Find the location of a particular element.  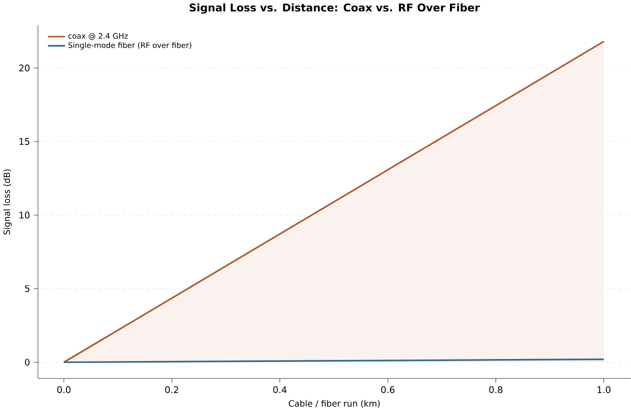

x-tick-label: 0.4 is located at coordinates (280, 390).